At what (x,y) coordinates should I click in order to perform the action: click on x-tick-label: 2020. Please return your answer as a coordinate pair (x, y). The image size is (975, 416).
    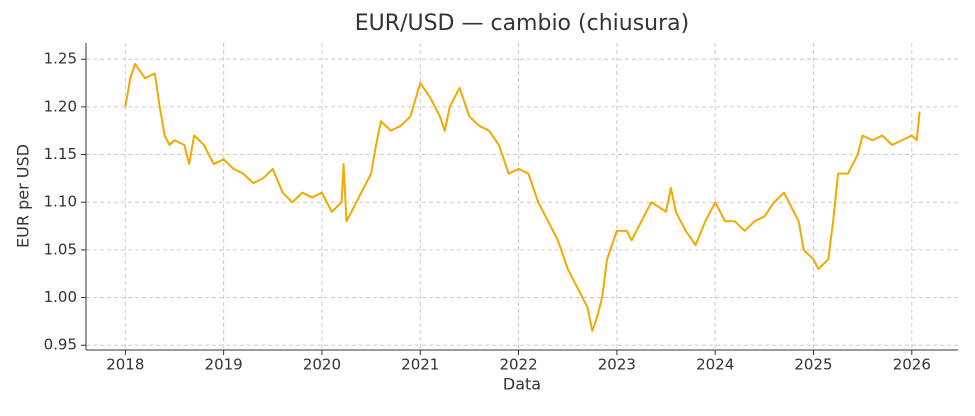
    Looking at the image, I should click on (322, 365).